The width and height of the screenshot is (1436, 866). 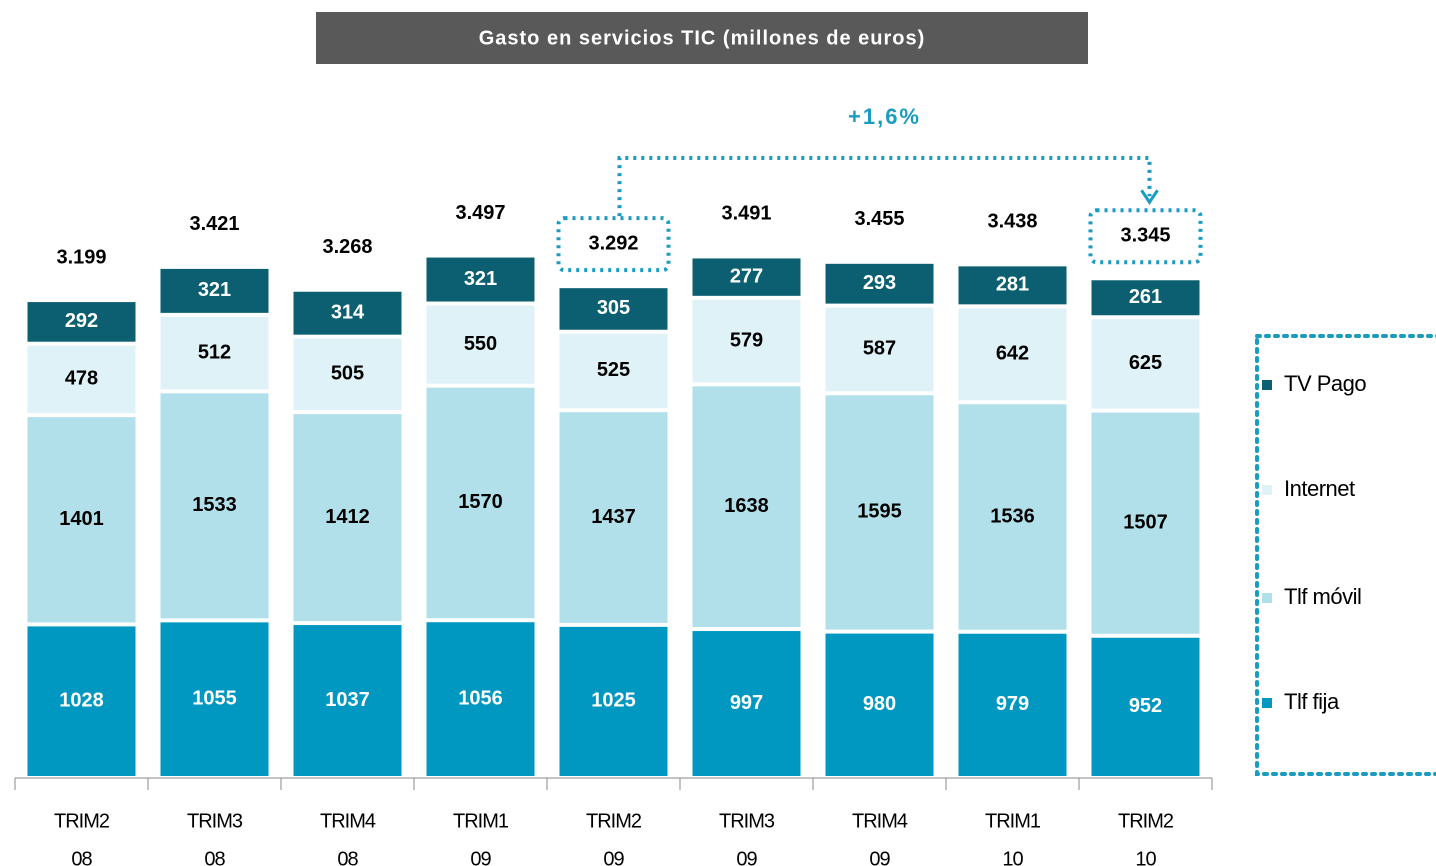 I want to click on data-label: 1055, so click(x=214, y=698).